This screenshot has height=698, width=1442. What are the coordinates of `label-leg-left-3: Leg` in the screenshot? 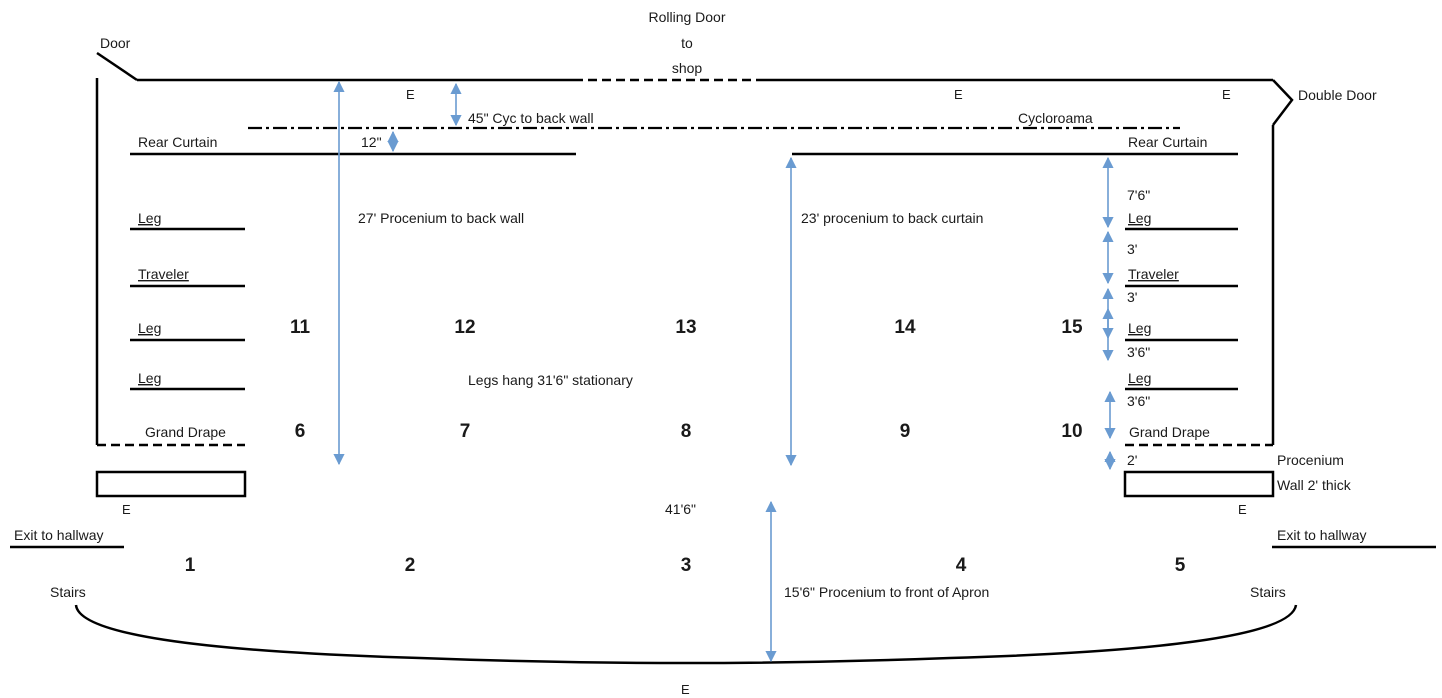 It's located at (149, 378).